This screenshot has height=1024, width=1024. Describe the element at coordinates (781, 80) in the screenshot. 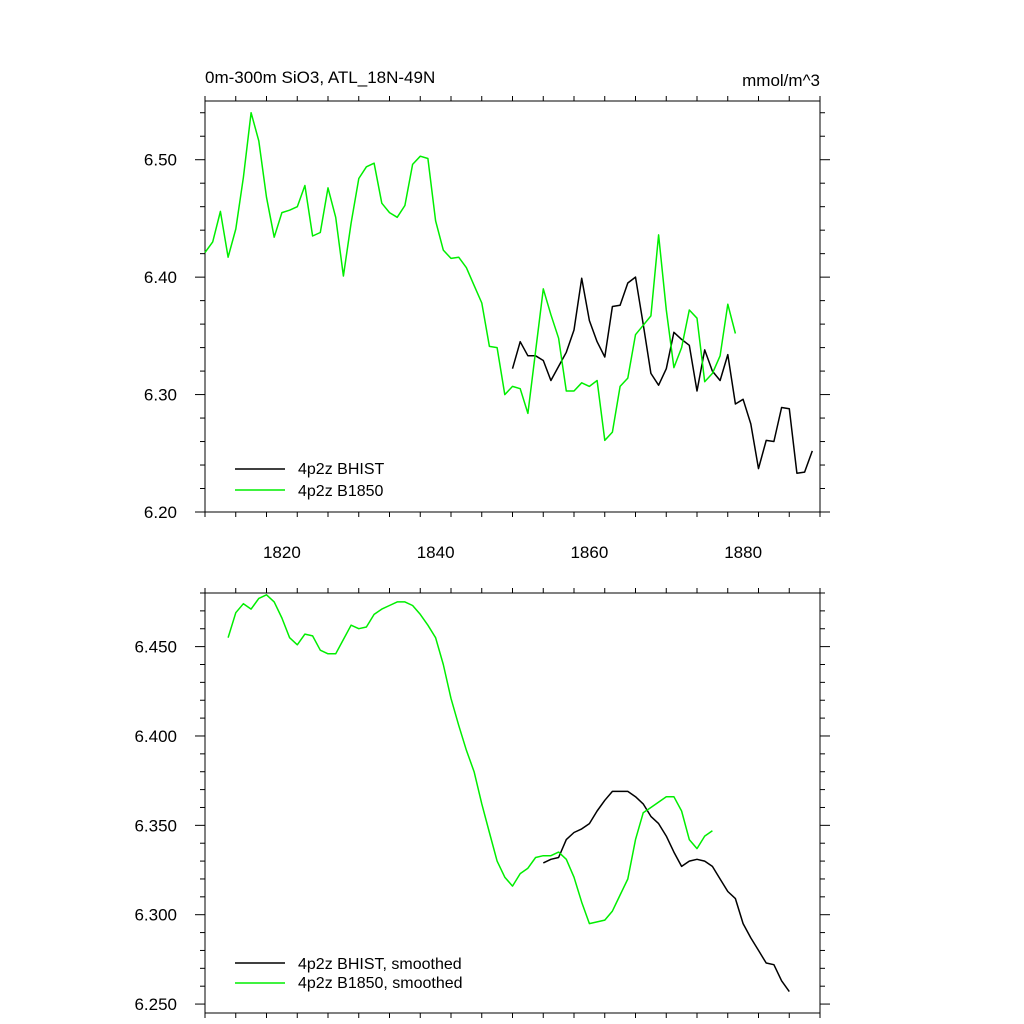

I see `top-panel-units: mmol/m^3` at that location.